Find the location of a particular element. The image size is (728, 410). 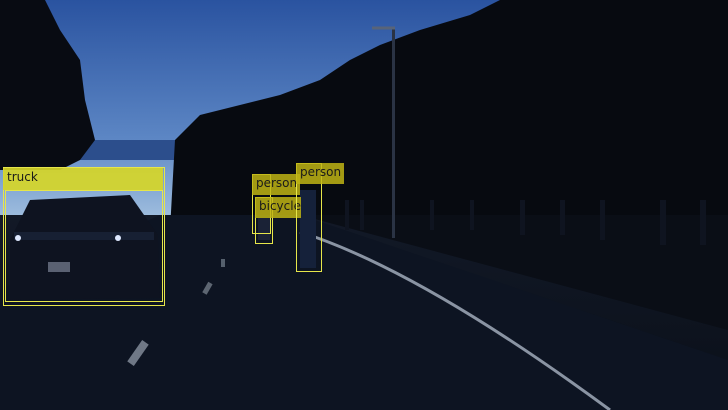

detection-label-truck: truck is located at coordinates (83, 179).